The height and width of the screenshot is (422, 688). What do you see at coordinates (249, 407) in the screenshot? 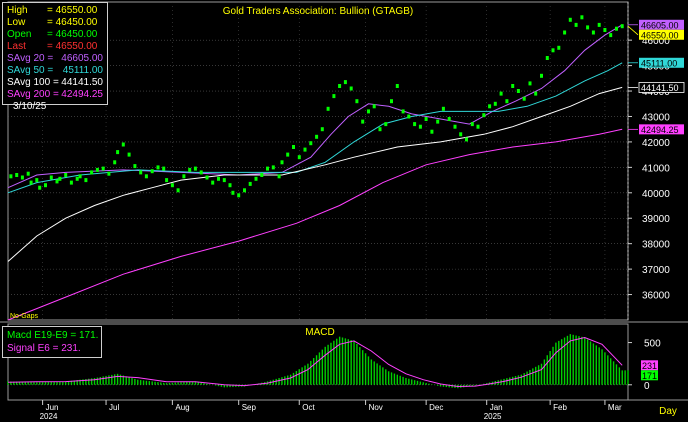
I see `x-tick-label: Sep` at bounding box center [249, 407].